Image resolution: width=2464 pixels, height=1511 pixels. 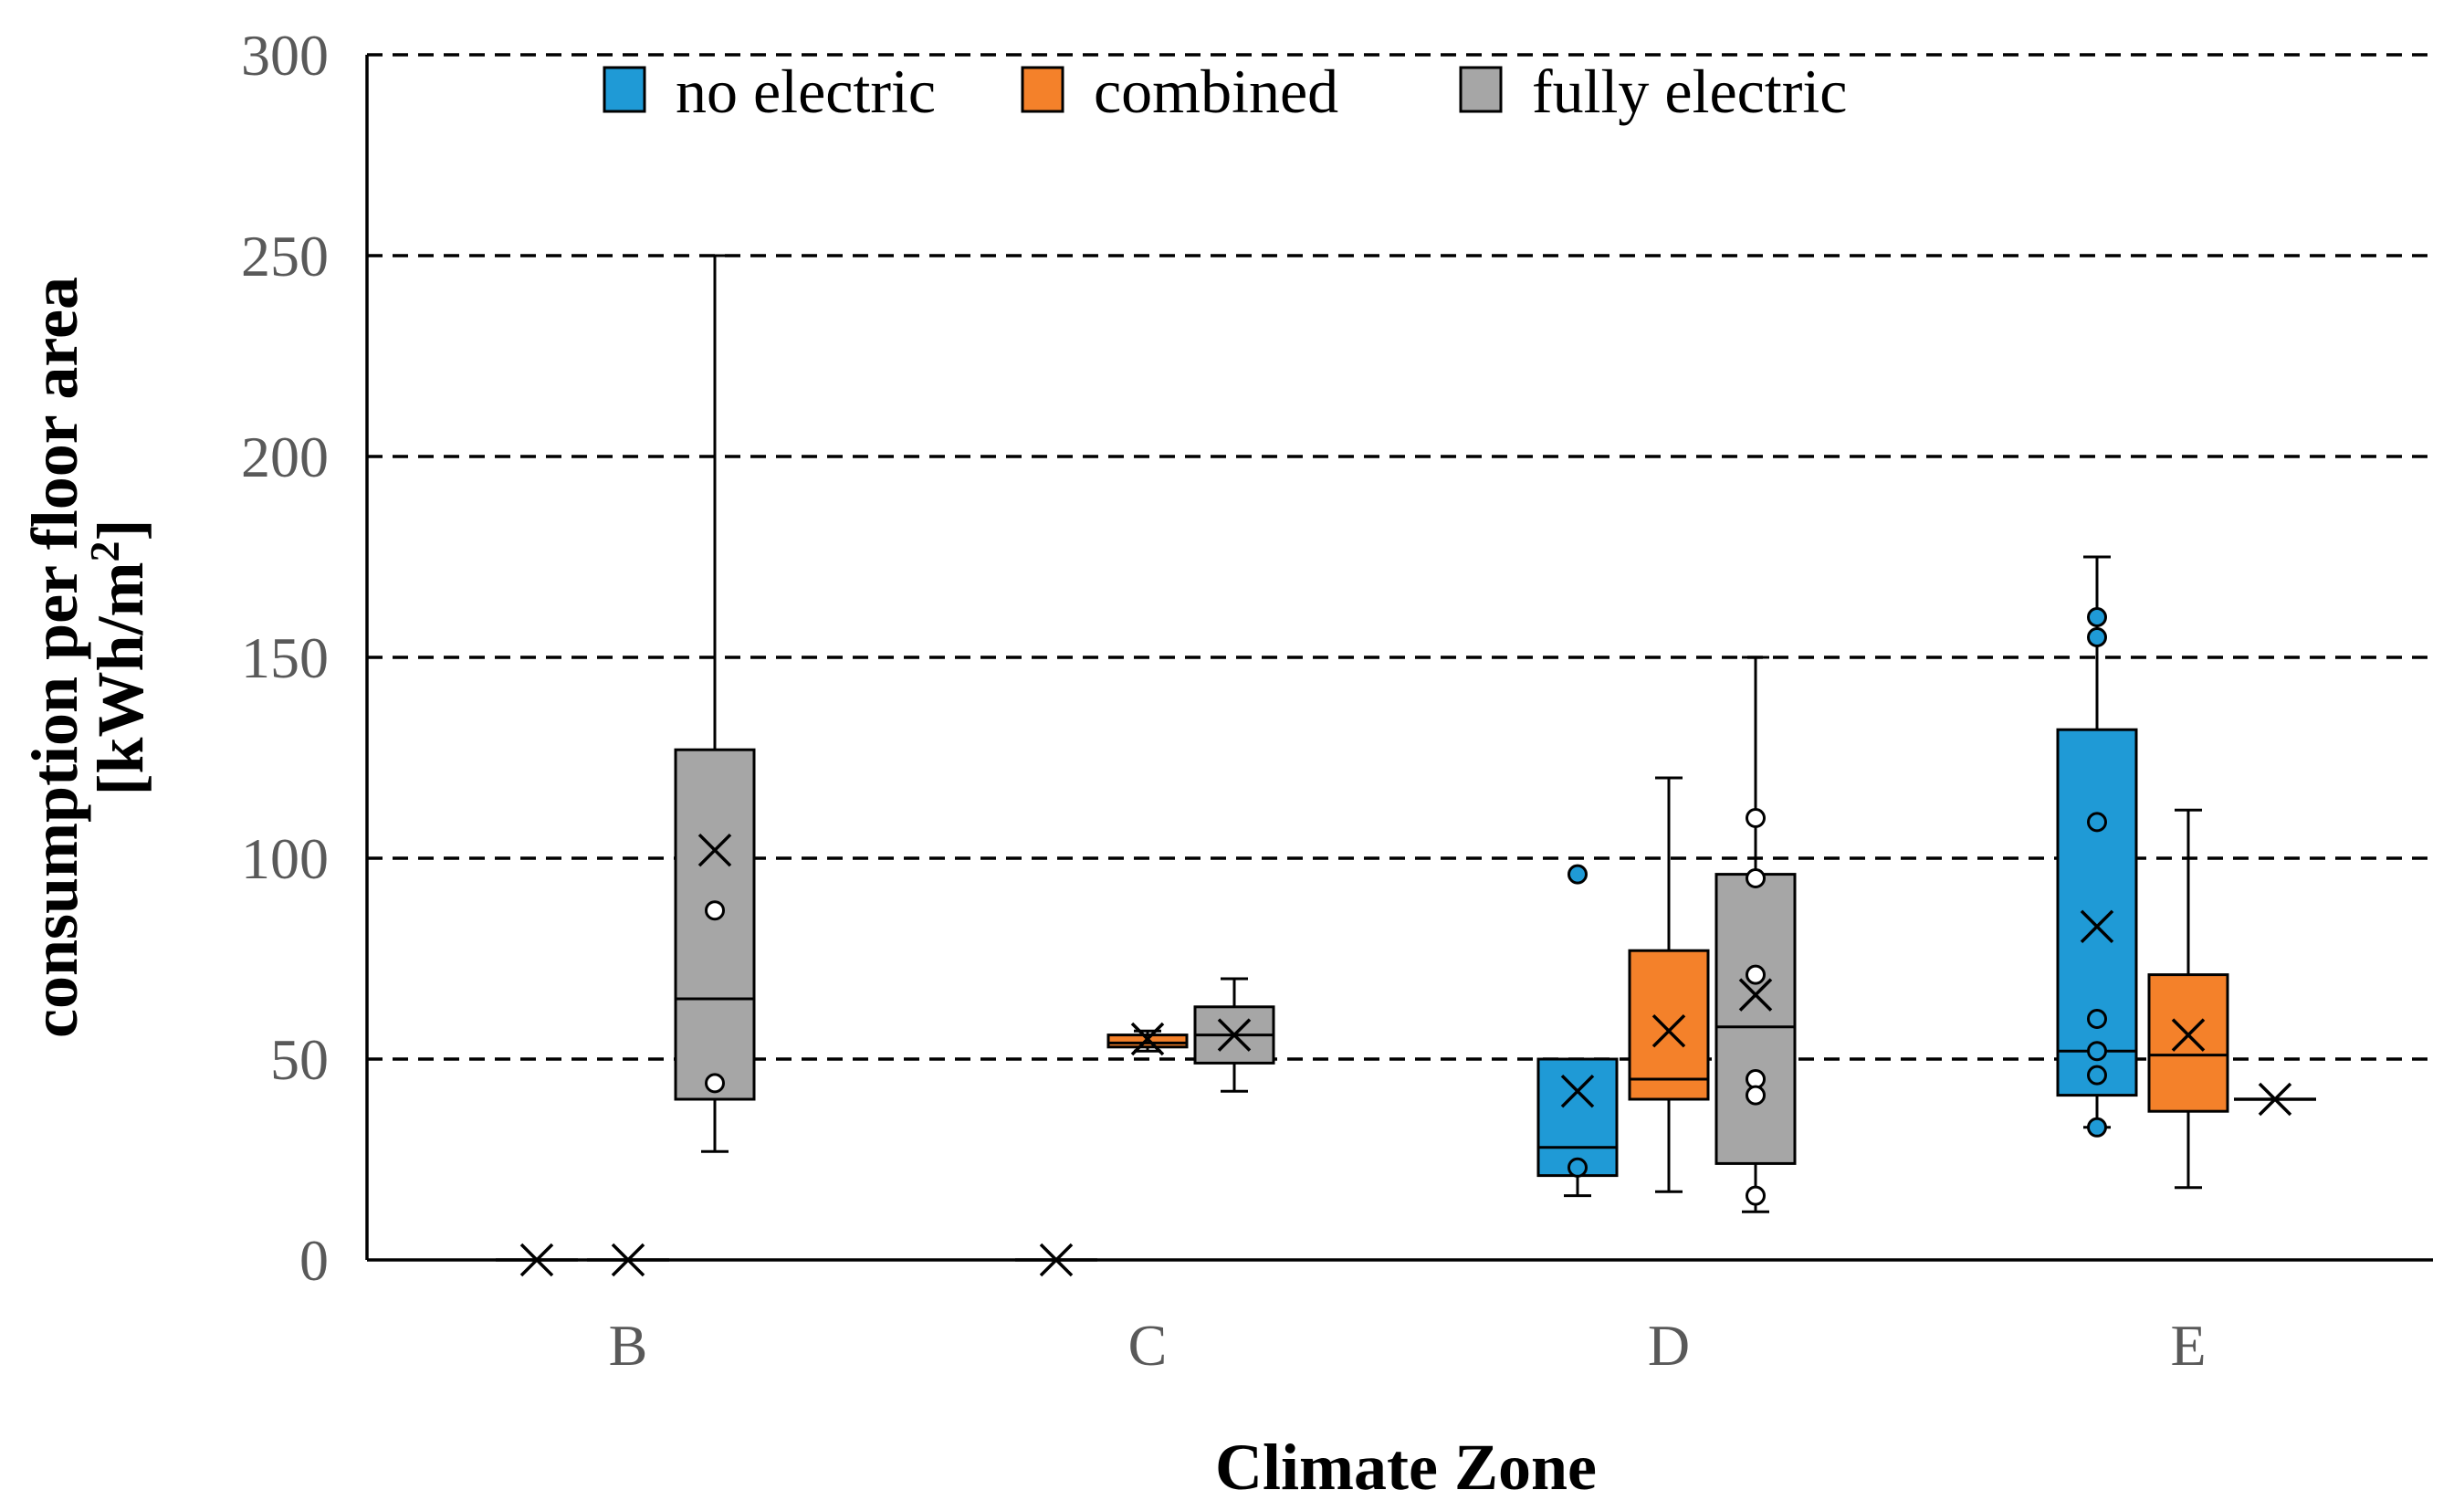 I want to click on box-fully-electric-D, so click(x=1755, y=934).